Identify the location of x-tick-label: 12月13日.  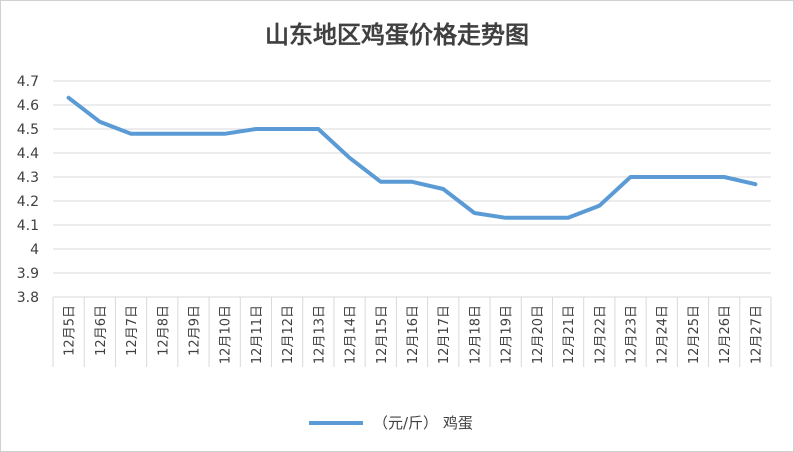
(319, 334).